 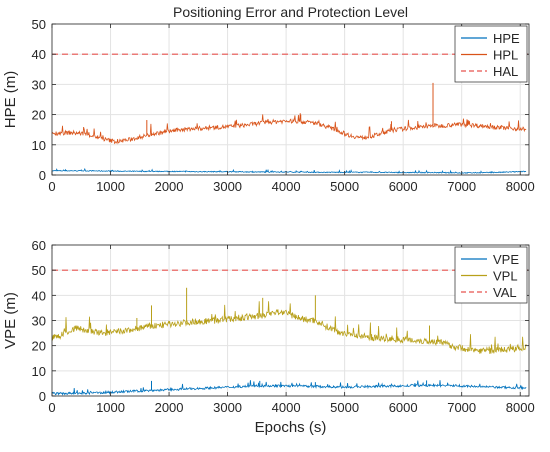 I want to click on legend-label-vpe: VPE, so click(x=506, y=259).